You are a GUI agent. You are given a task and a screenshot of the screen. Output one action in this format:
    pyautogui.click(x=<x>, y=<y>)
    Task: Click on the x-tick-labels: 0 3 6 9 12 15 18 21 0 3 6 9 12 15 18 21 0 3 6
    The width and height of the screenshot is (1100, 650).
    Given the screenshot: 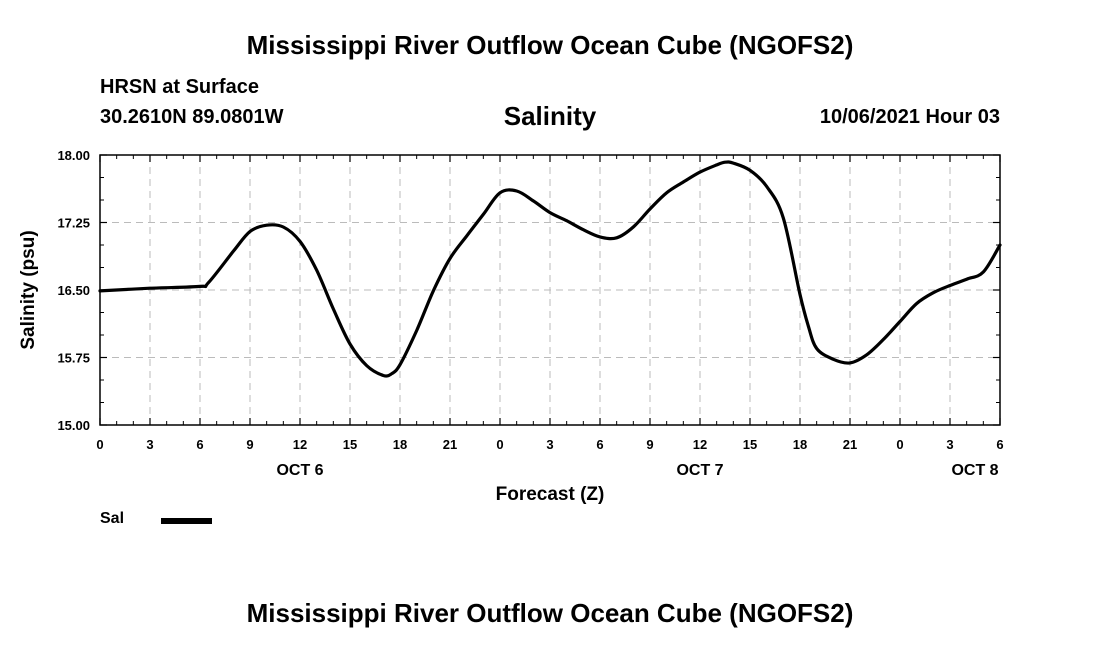 What is the action you would take?
    pyautogui.click(x=549, y=444)
    